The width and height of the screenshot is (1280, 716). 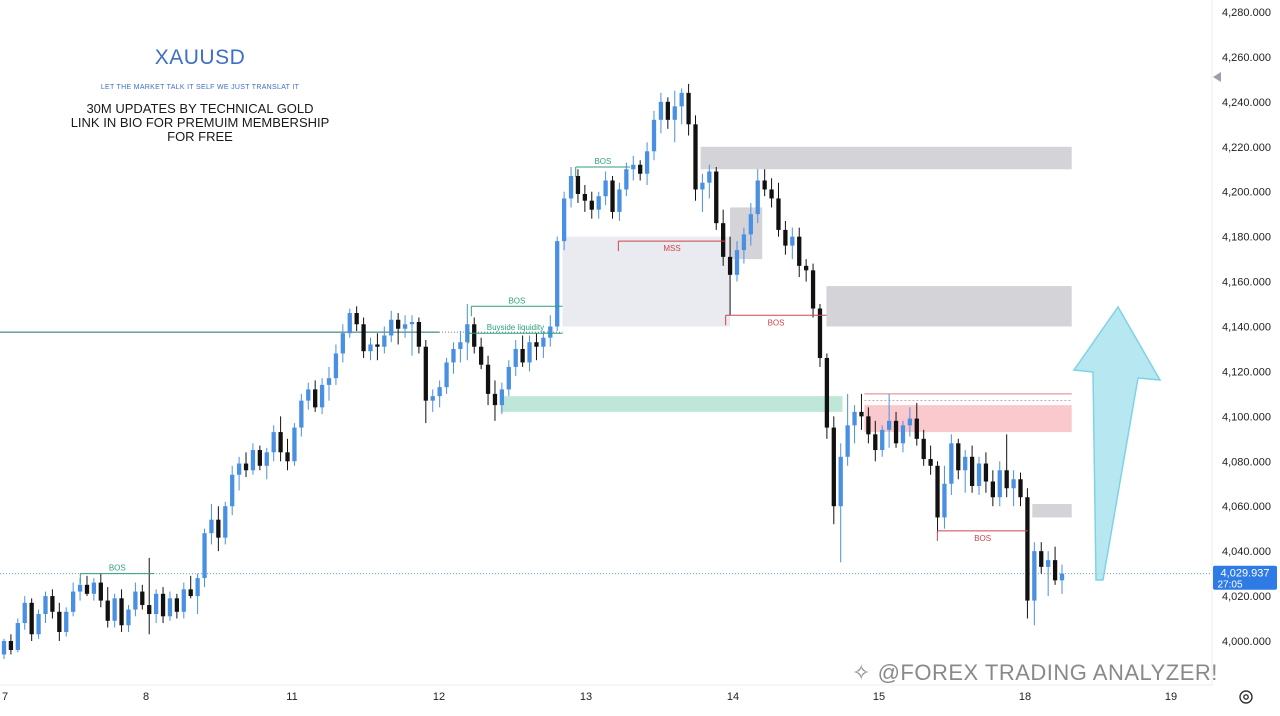 I want to click on price-tag-value: 4,029.937, so click(x=1245, y=574).